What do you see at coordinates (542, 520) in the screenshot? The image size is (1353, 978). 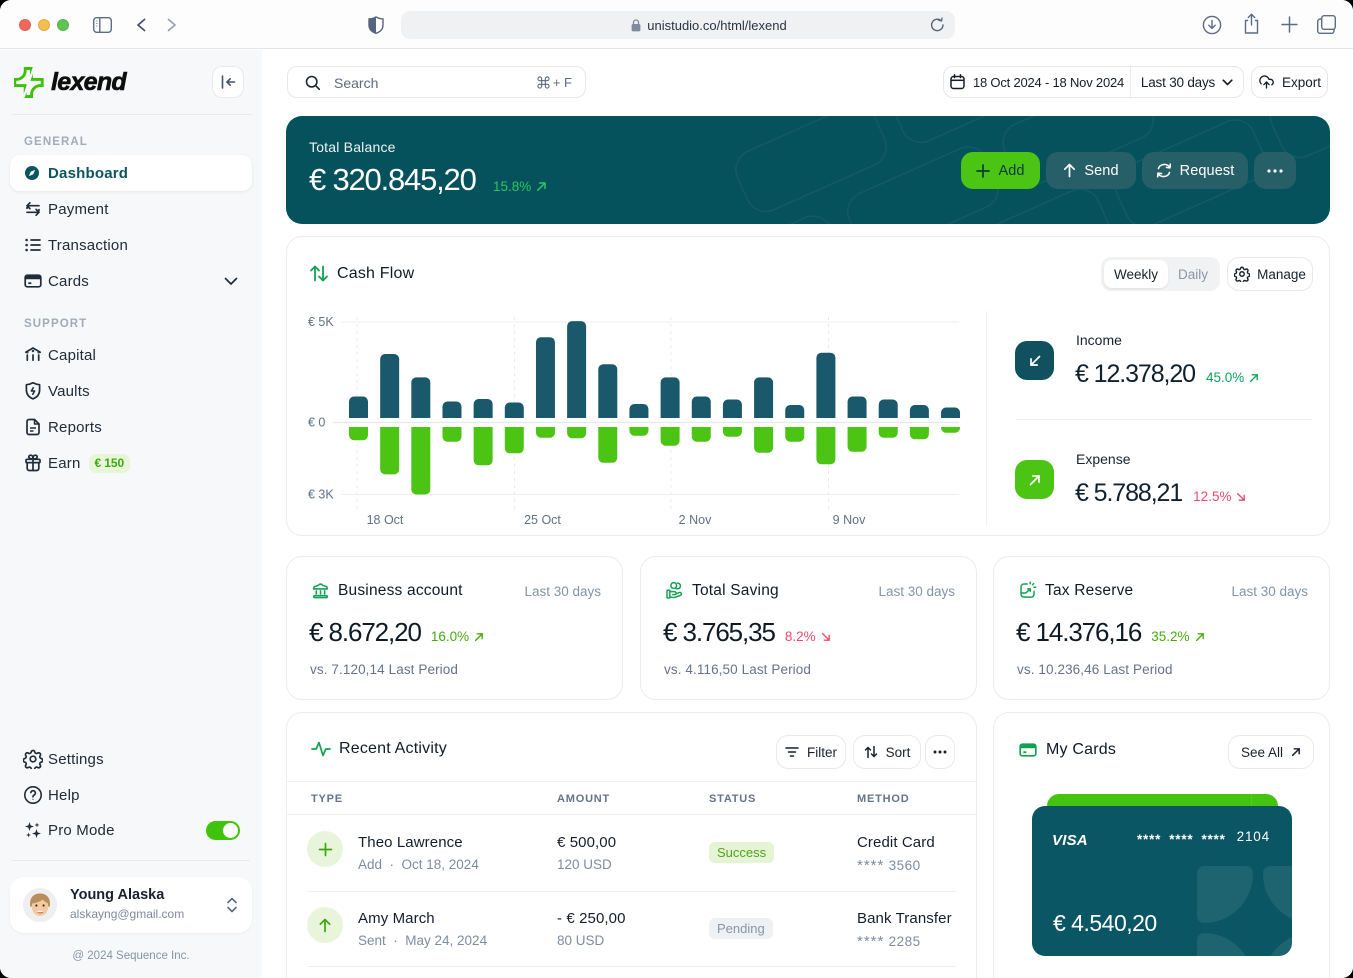 I see `svg-text: 25 Oct` at bounding box center [542, 520].